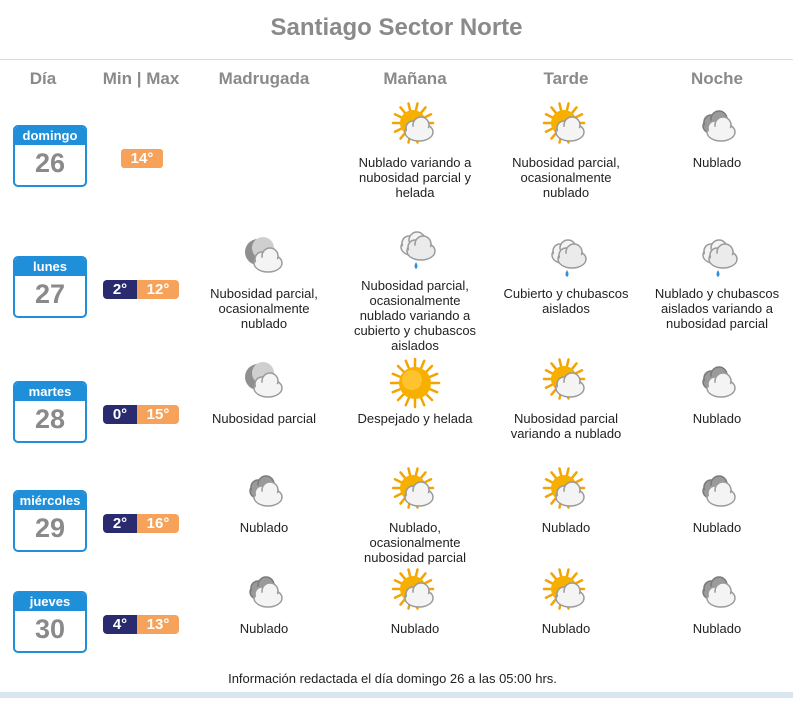 This screenshot has height=701, width=793. I want to click on day-badge: miércoles 29, so click(50, 521).